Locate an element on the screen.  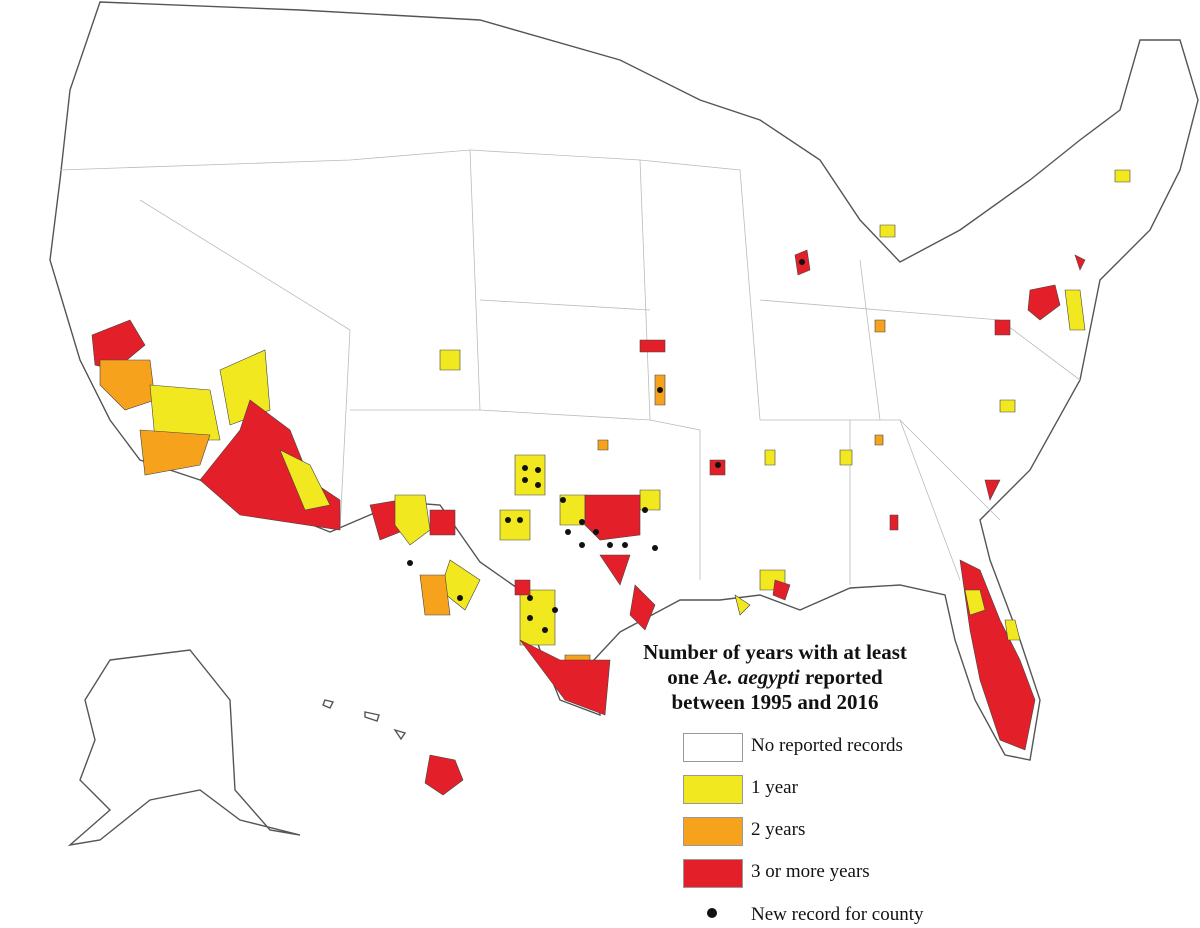
legend-marker is located at coordinates (712, 913).